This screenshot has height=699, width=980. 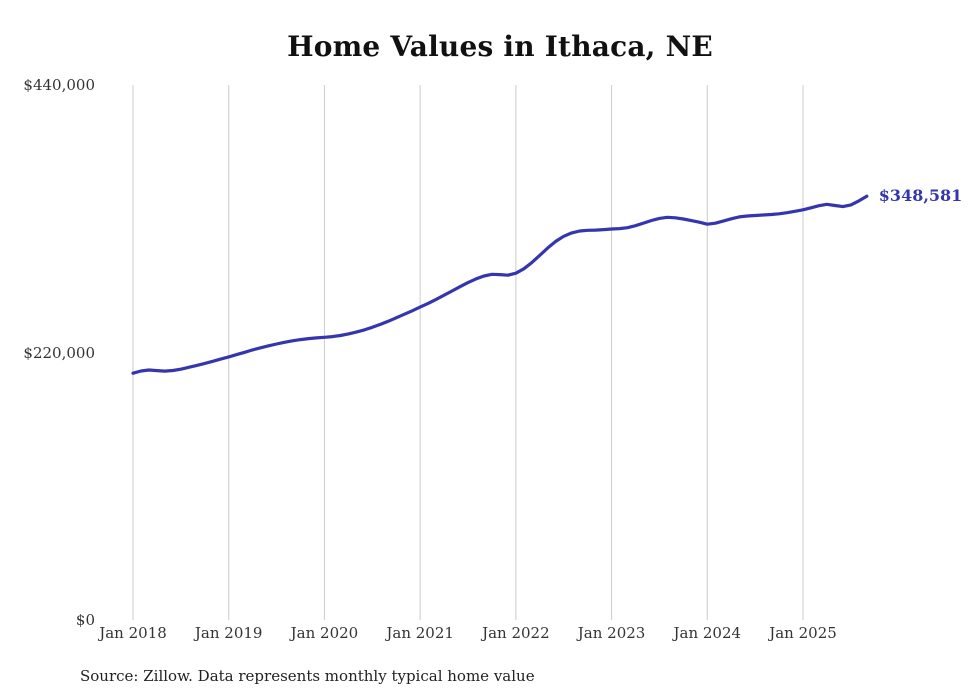 What do you see at coordinates (59, 85) in the screenshot?
I see `y-tick-label: $440,000` at bounding box center [59, 85].